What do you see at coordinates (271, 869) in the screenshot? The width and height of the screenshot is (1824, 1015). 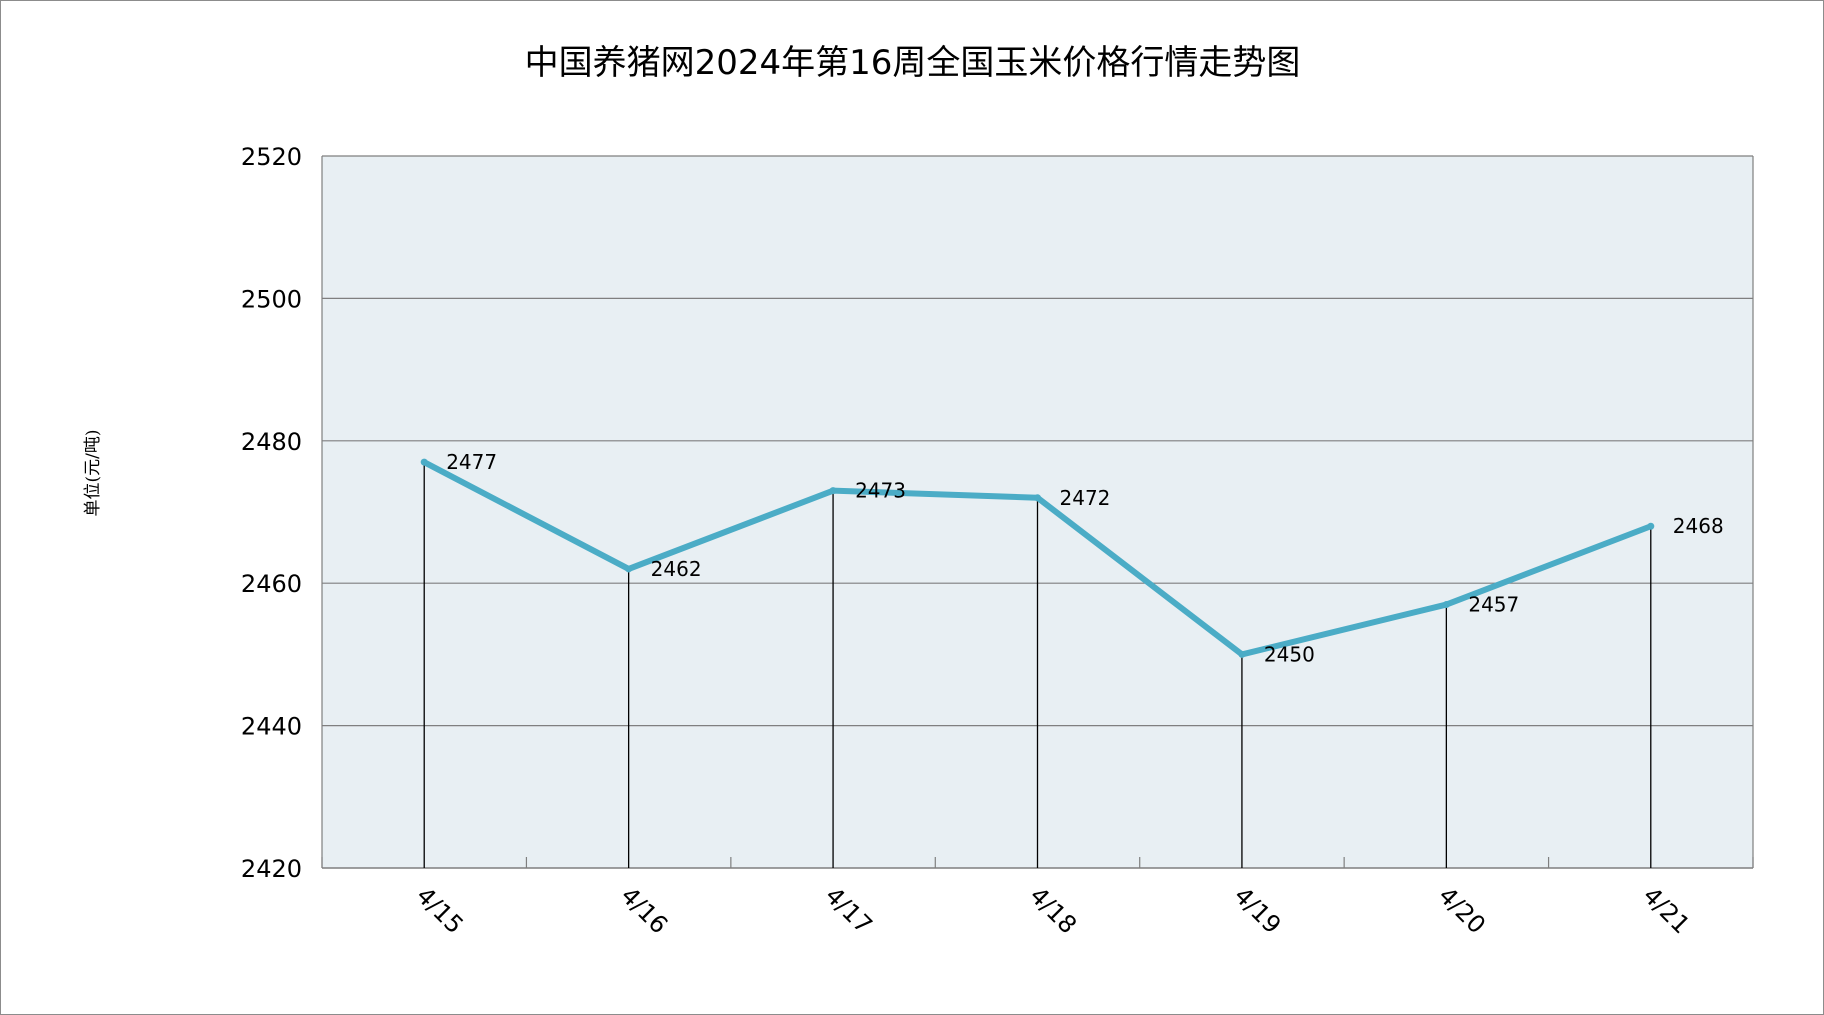 I see `y-tick-label: 2420` at bounding box center [271, 869].